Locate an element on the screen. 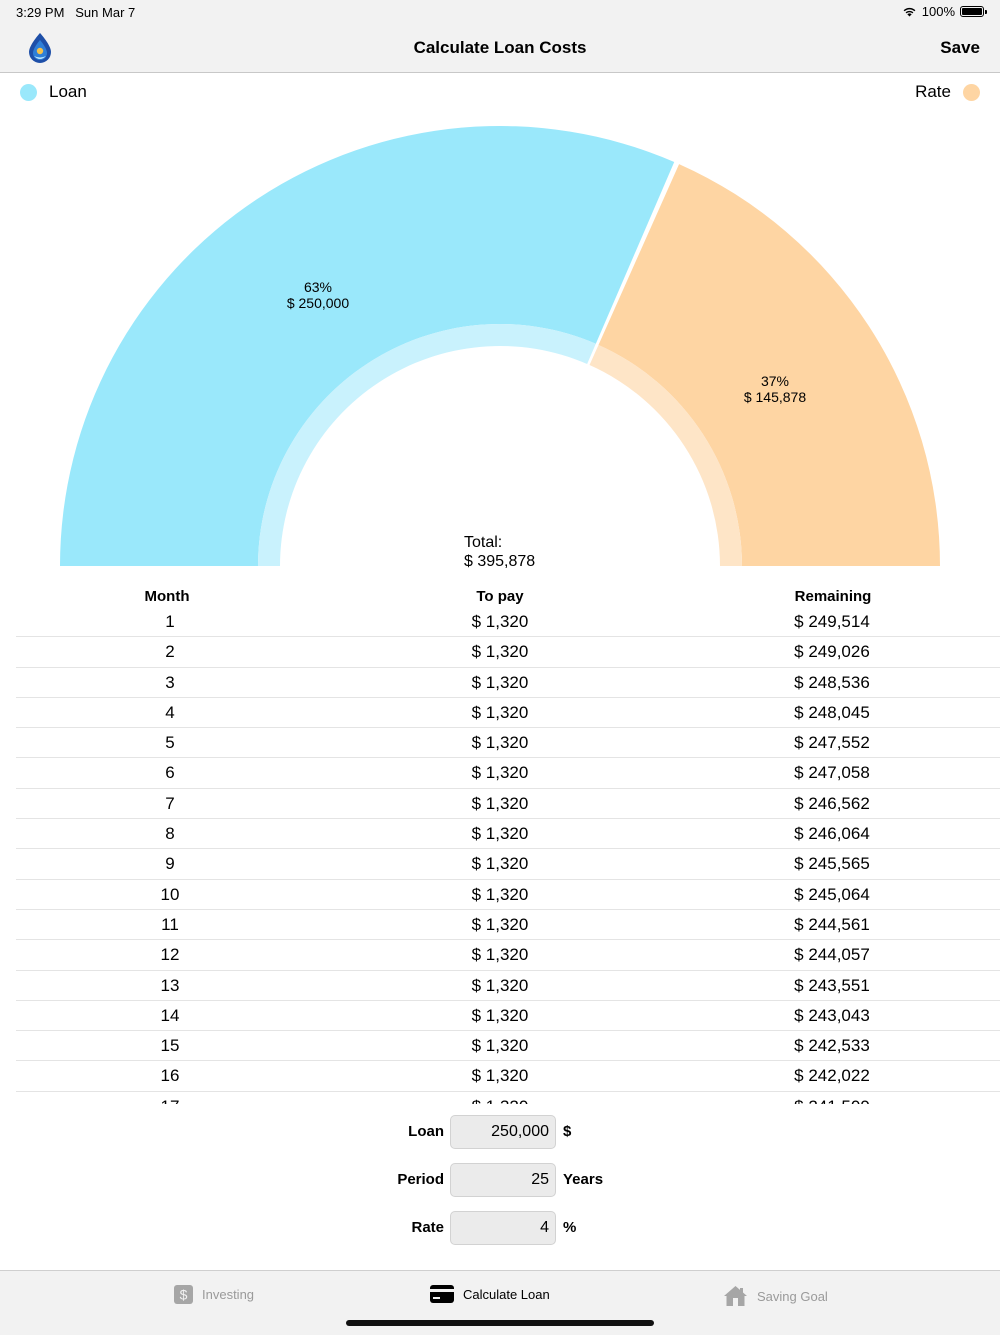  tab-calculate-loan: Calculate Loan is located at coordinates (490, 1294).